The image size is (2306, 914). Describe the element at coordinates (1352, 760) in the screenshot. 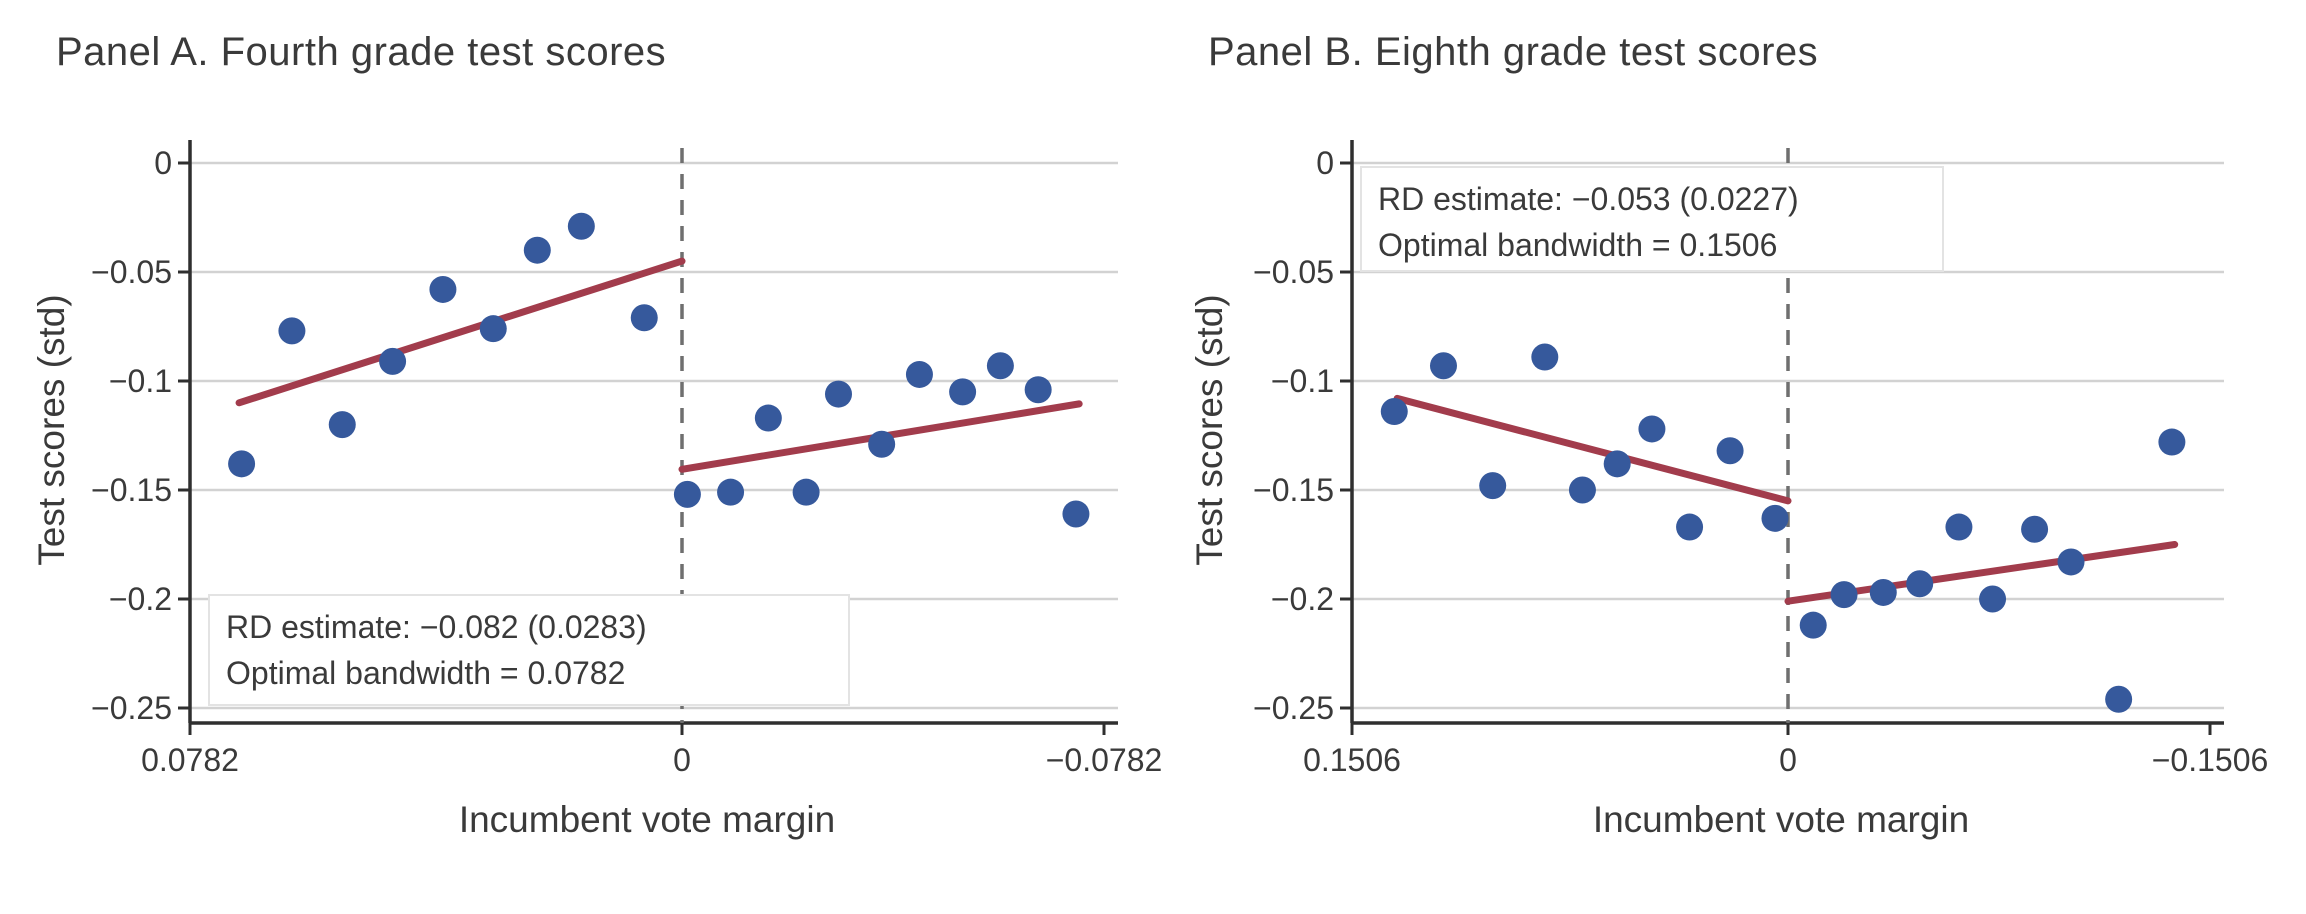

I see `panel-b-xtick-left: 0.1506` at that location.